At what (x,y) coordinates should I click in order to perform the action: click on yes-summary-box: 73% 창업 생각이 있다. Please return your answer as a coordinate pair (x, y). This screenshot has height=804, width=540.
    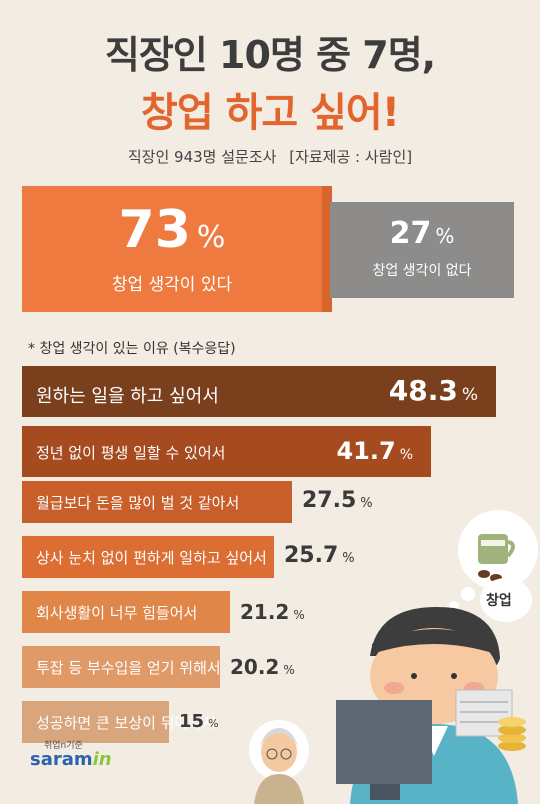
    Looking at the image, I should click on (172, 249).